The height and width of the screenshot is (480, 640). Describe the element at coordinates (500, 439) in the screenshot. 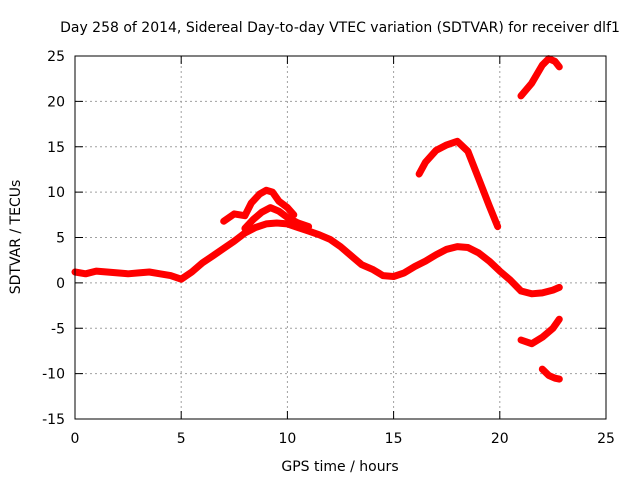

I see `x-tick-label: 20` at that location.